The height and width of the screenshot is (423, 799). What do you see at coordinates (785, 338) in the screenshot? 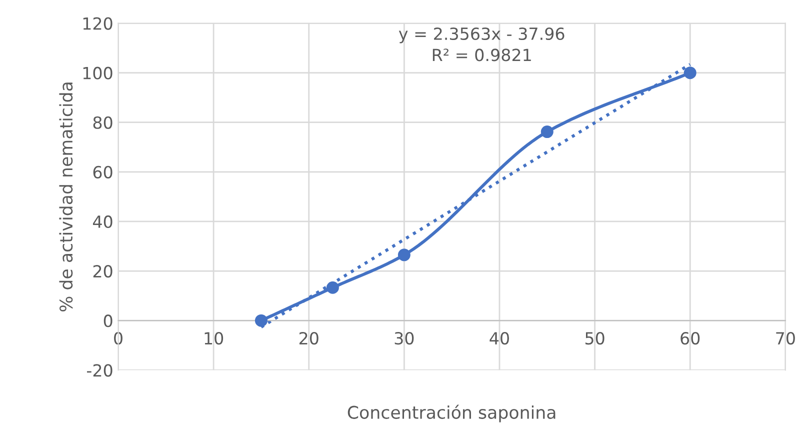
I see `x-tick-label: 70` at bounding box center [785, 338].